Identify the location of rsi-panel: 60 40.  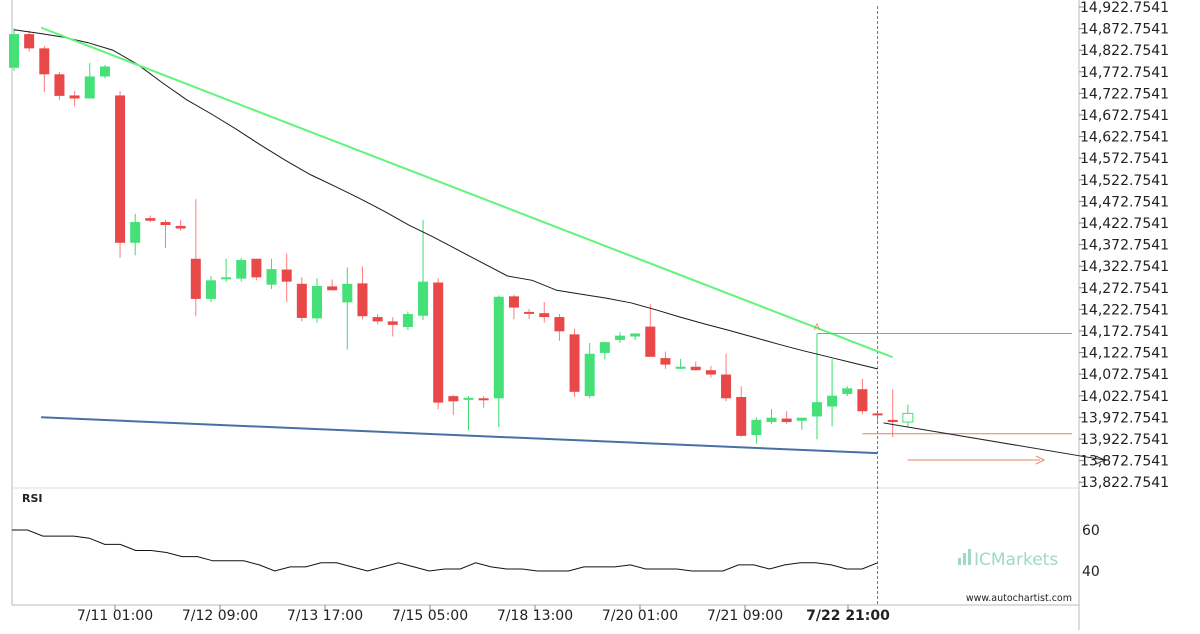
(556, 551).